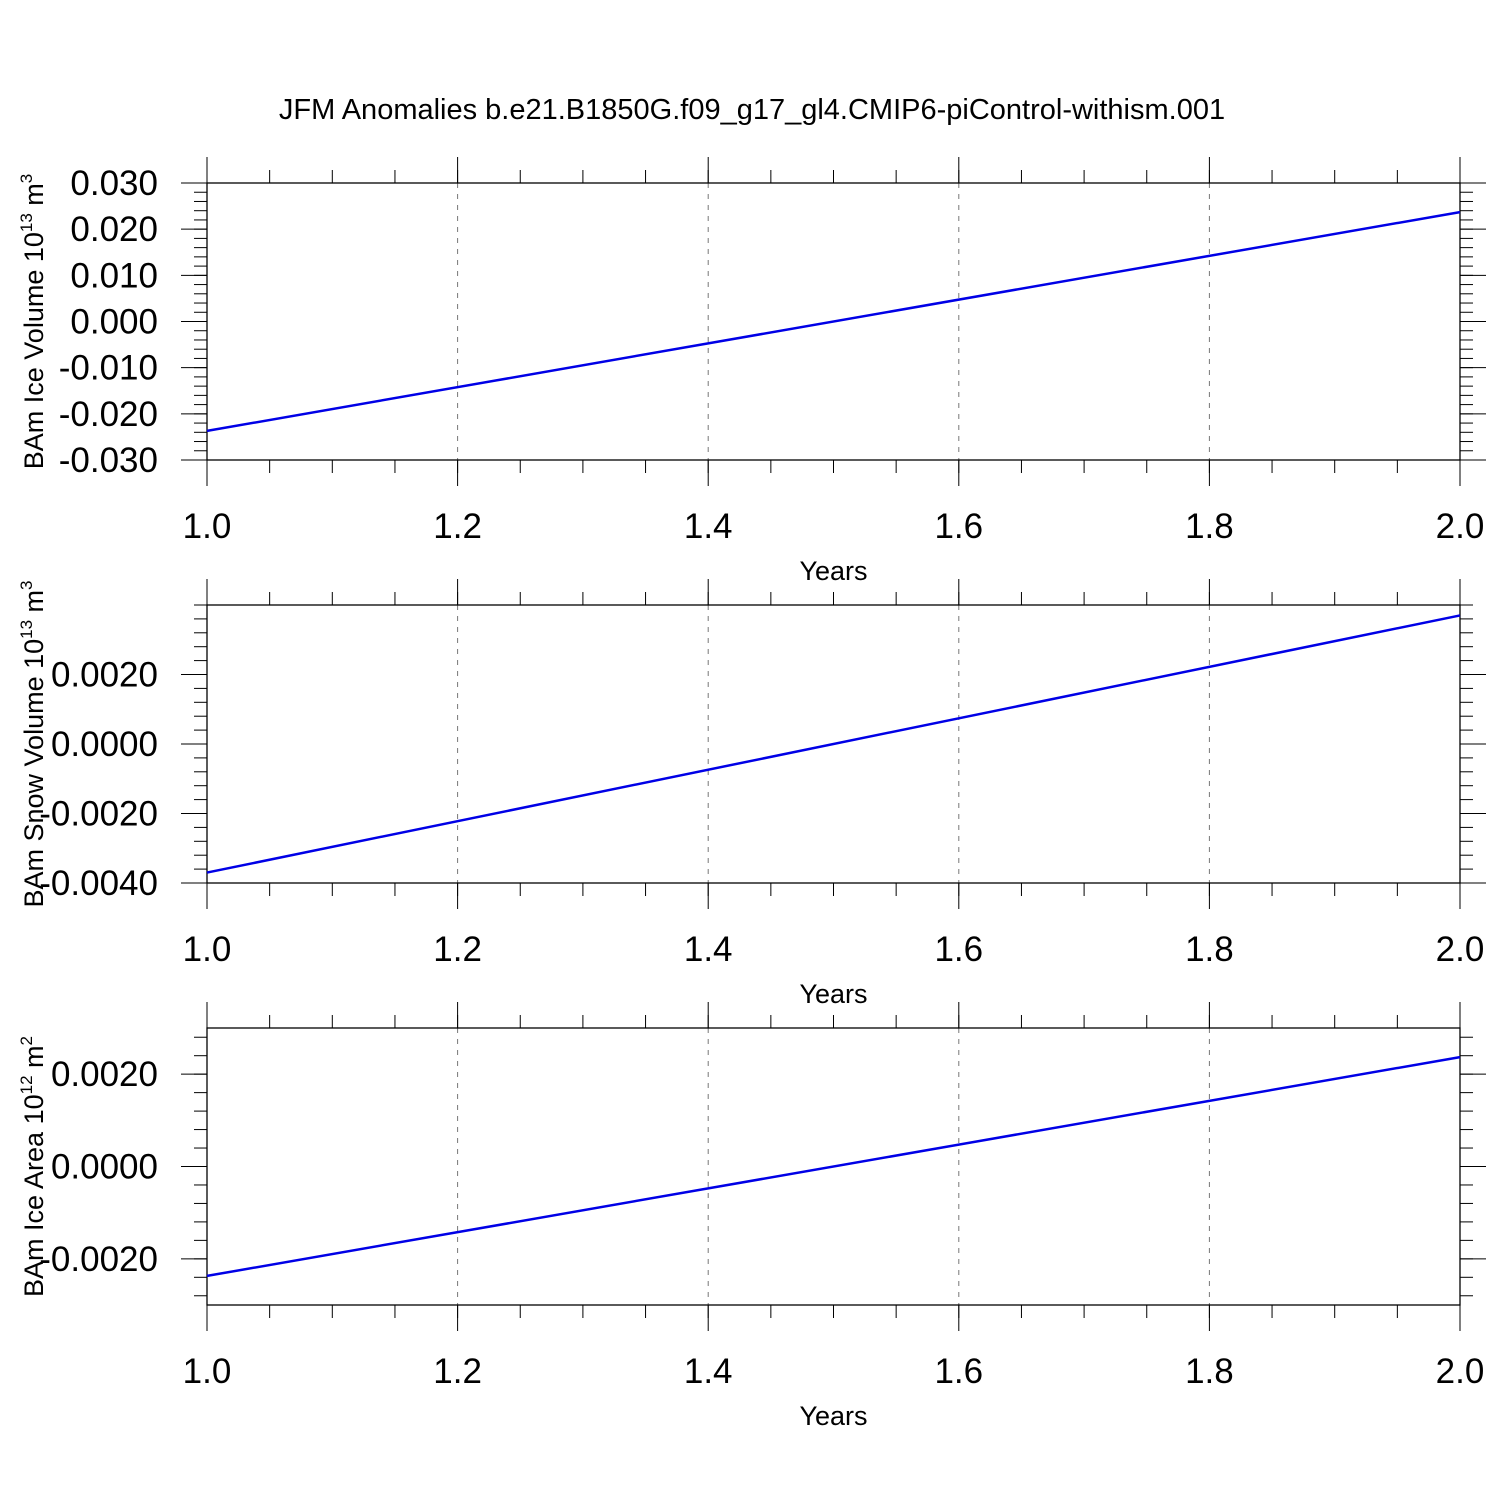 The width and height of the screenshot is (1500, 1500). Describe the element at coordinates (108, 368) in the screenshot. I see `y-tick-label: -0.010` at that location.